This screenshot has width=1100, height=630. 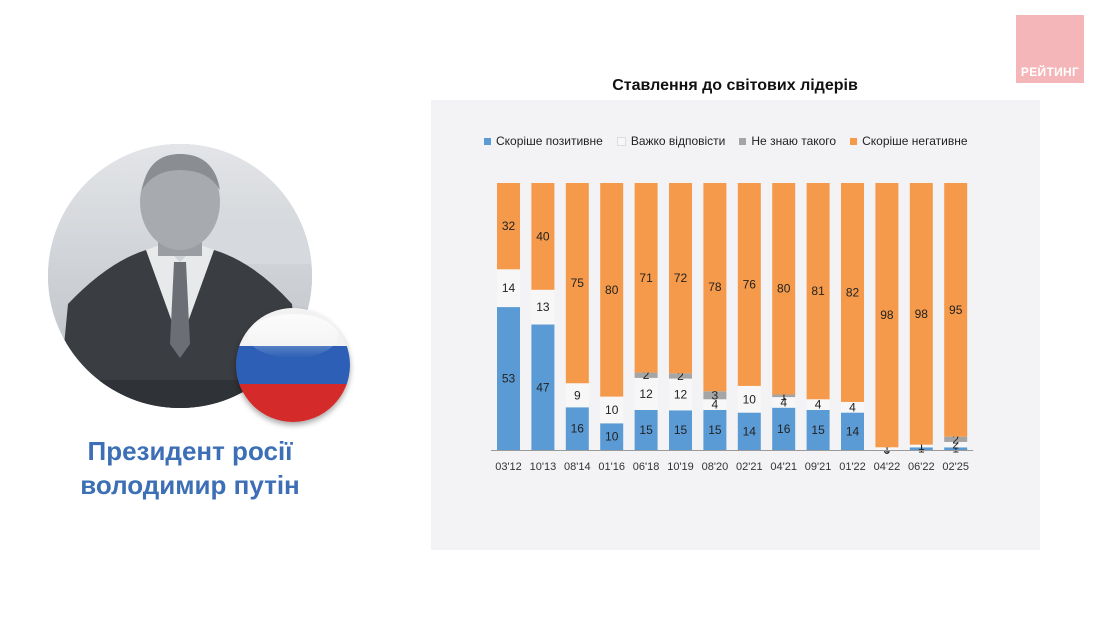 I want to click on data-label-1-3: 10, so click(x=612, y=410).